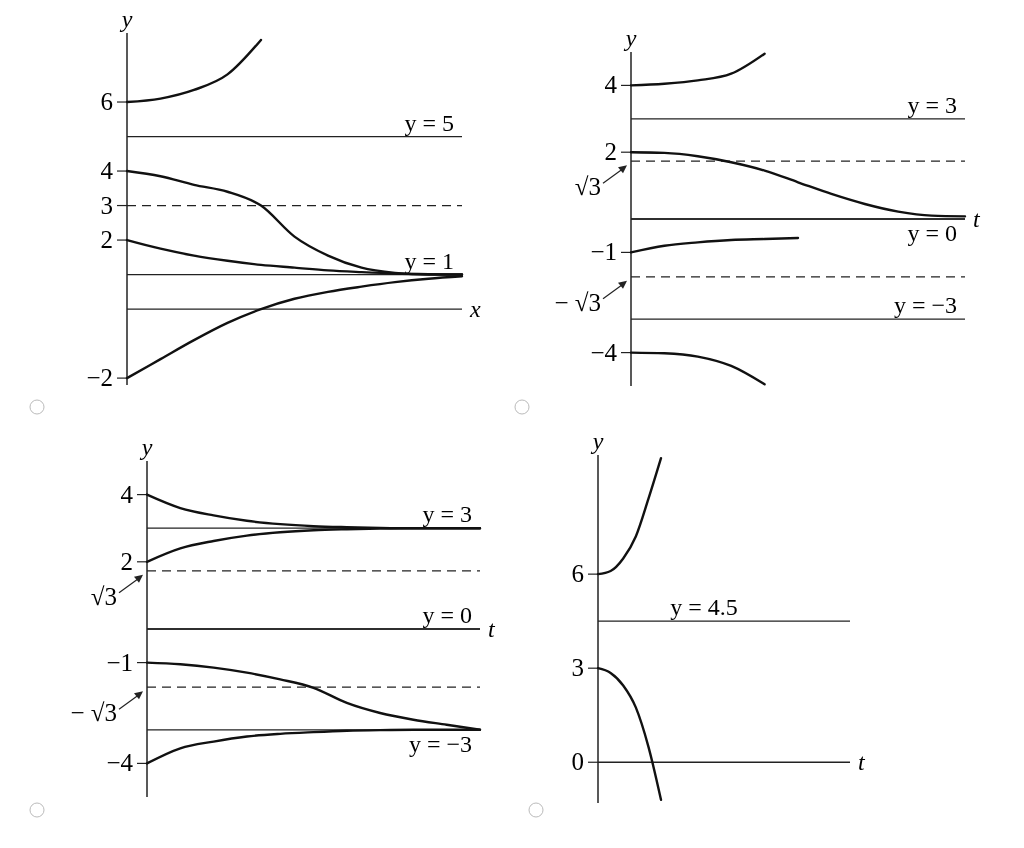 This screenshot has width=1024, height=848. I want to click on y-tick-label: −2, so click(99, 378).